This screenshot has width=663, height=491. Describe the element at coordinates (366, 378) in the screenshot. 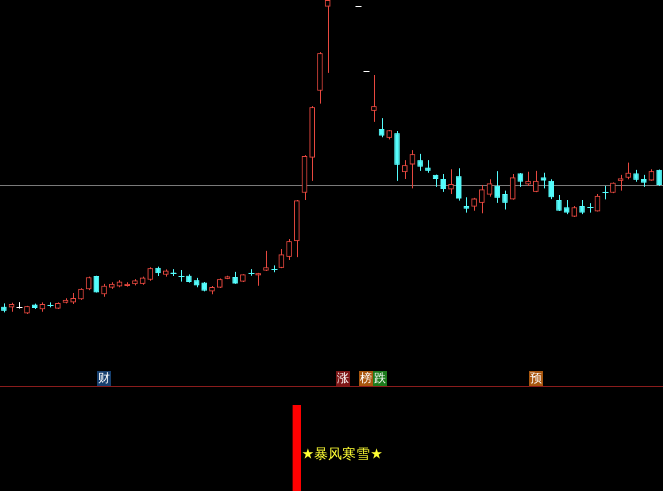

I see `text: 榜` at that location.